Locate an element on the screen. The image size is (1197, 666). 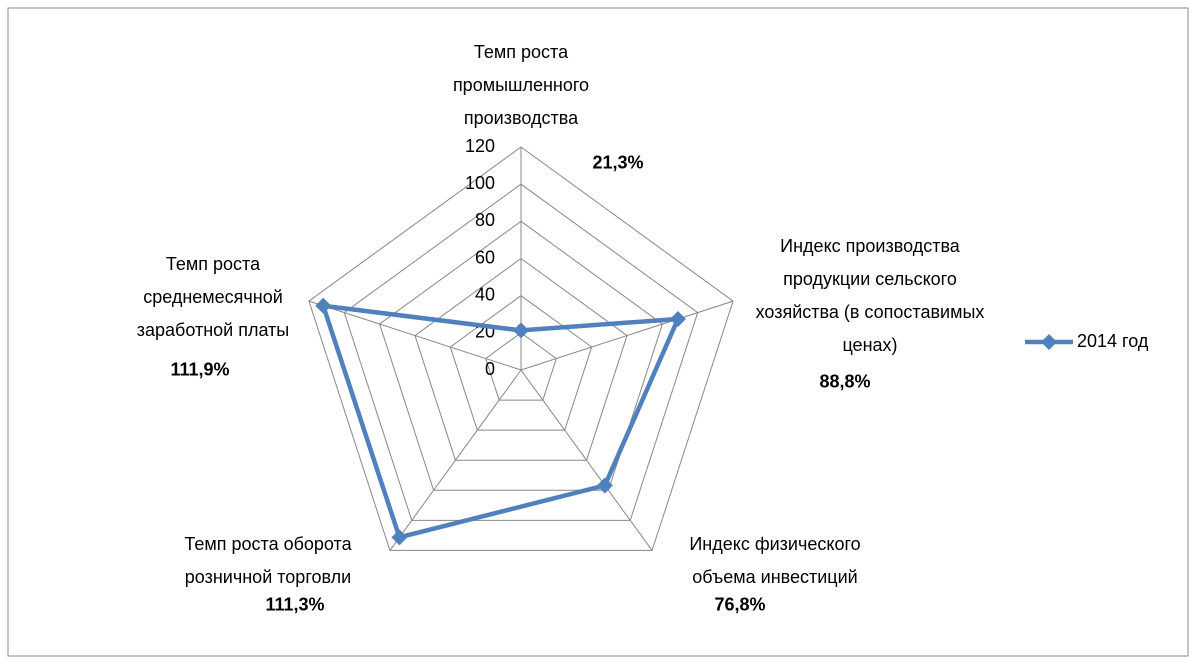
y-tick-label: 80 is located at coordinates (485, 220).